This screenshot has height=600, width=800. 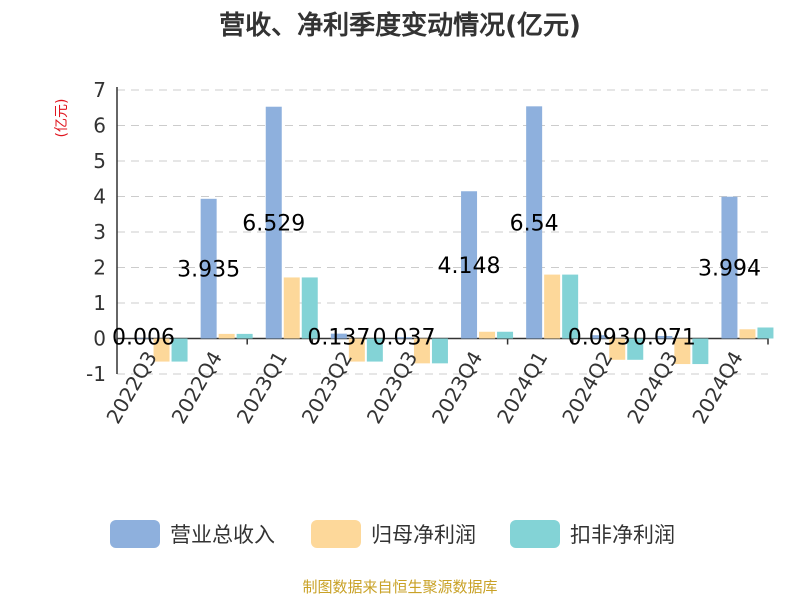 What do you see at coordinates (327, 387) in the screenshot?
I see `x-tick-label: 2023Q2` at bounding box center [327, 387].